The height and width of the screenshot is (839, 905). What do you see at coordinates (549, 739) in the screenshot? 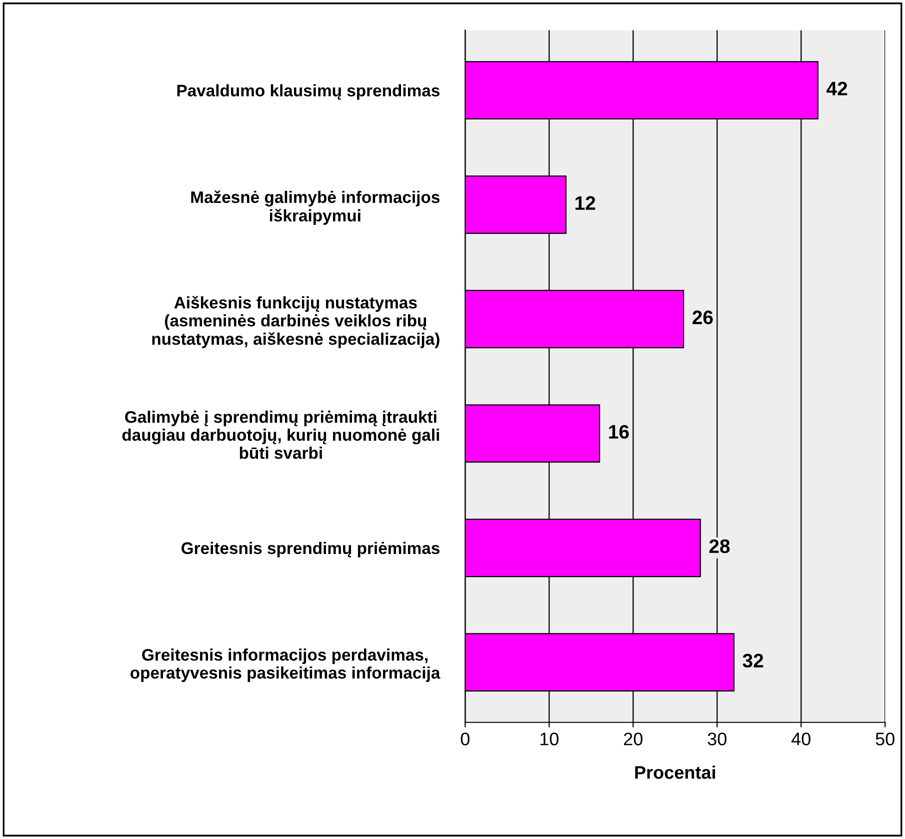
I see `x-tick-label: 10` at bounding box center [549, 739].